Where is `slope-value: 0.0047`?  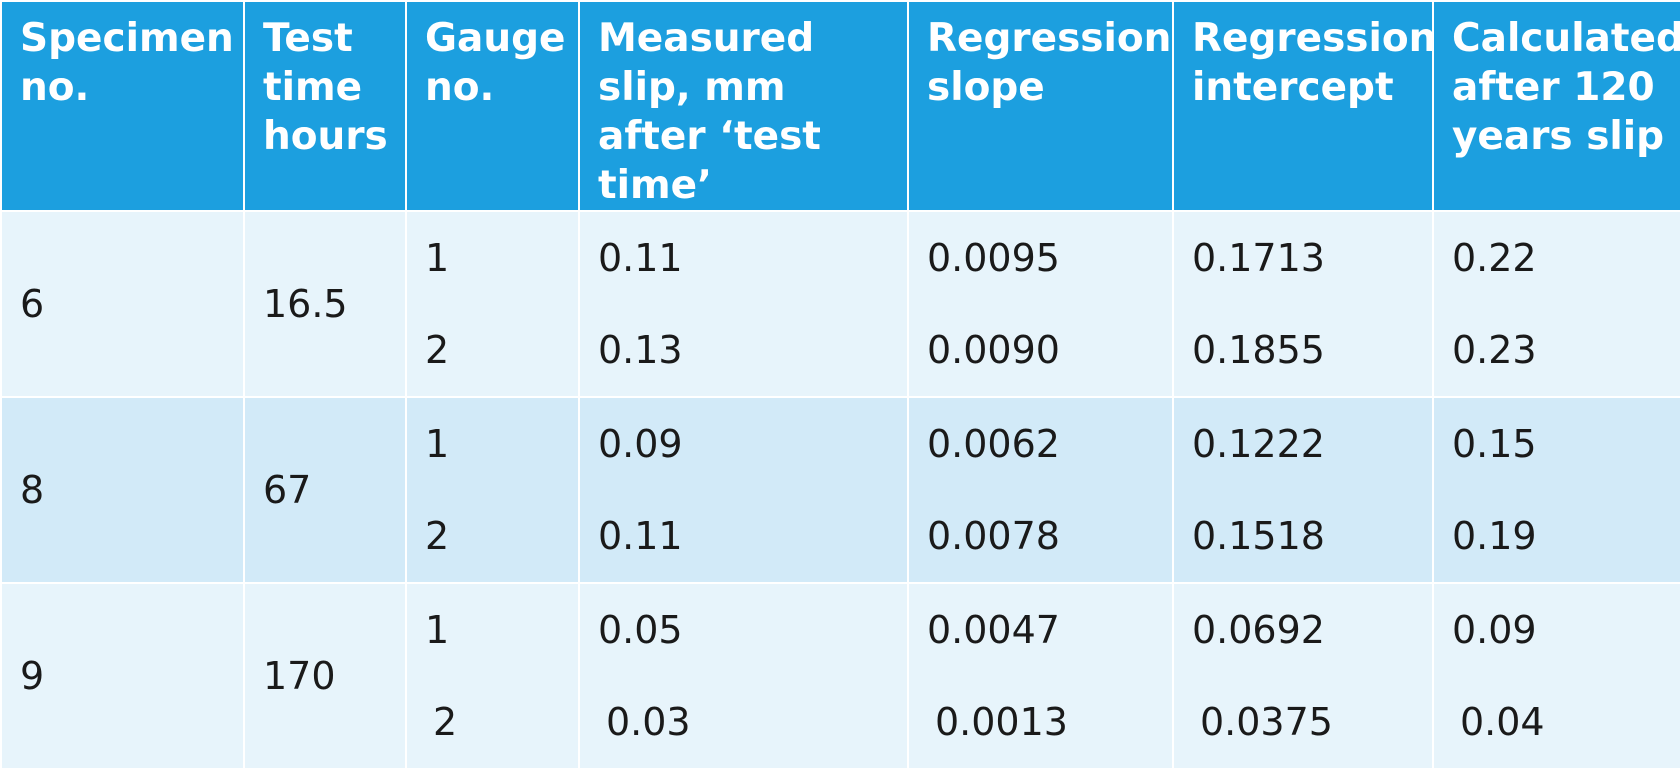
slope-value: 0.0047 is located at coordinates (993, 630).